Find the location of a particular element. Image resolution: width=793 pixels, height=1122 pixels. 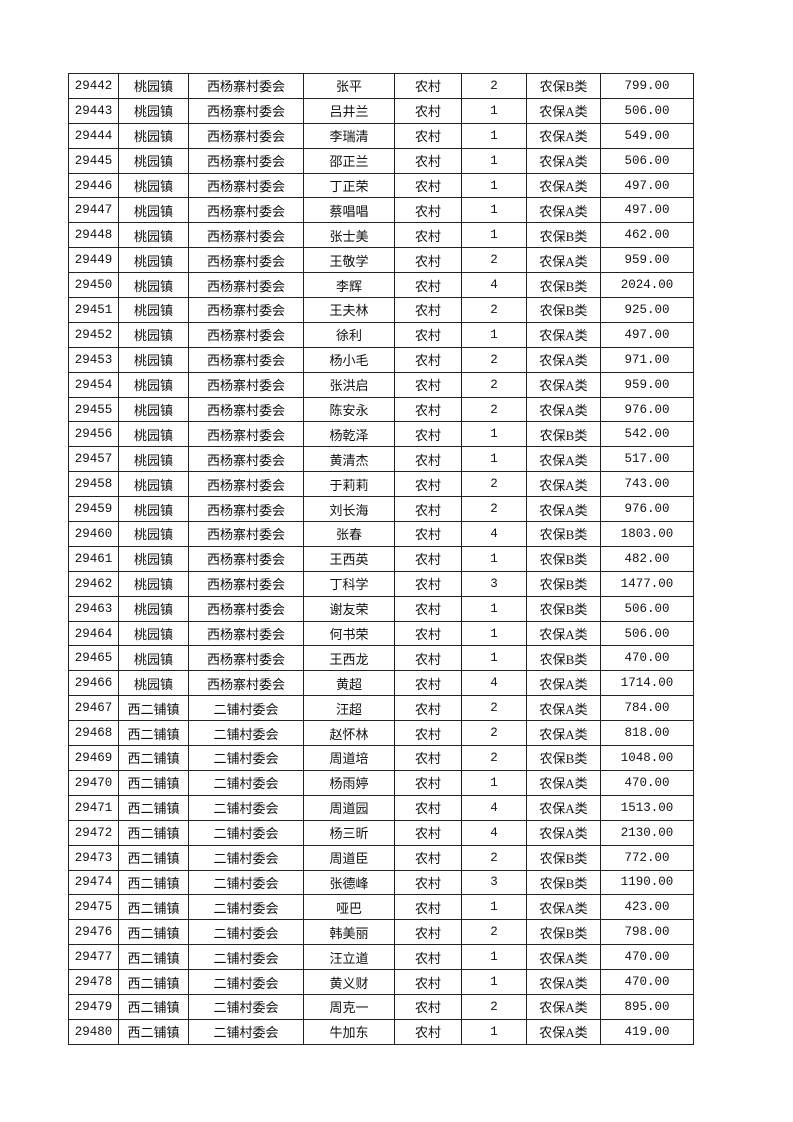

table-row: 29454 桃园镇 西杨寨村委会 张洪启 农村 2 农保A类 959.00 is located at coordinates (381, 384).